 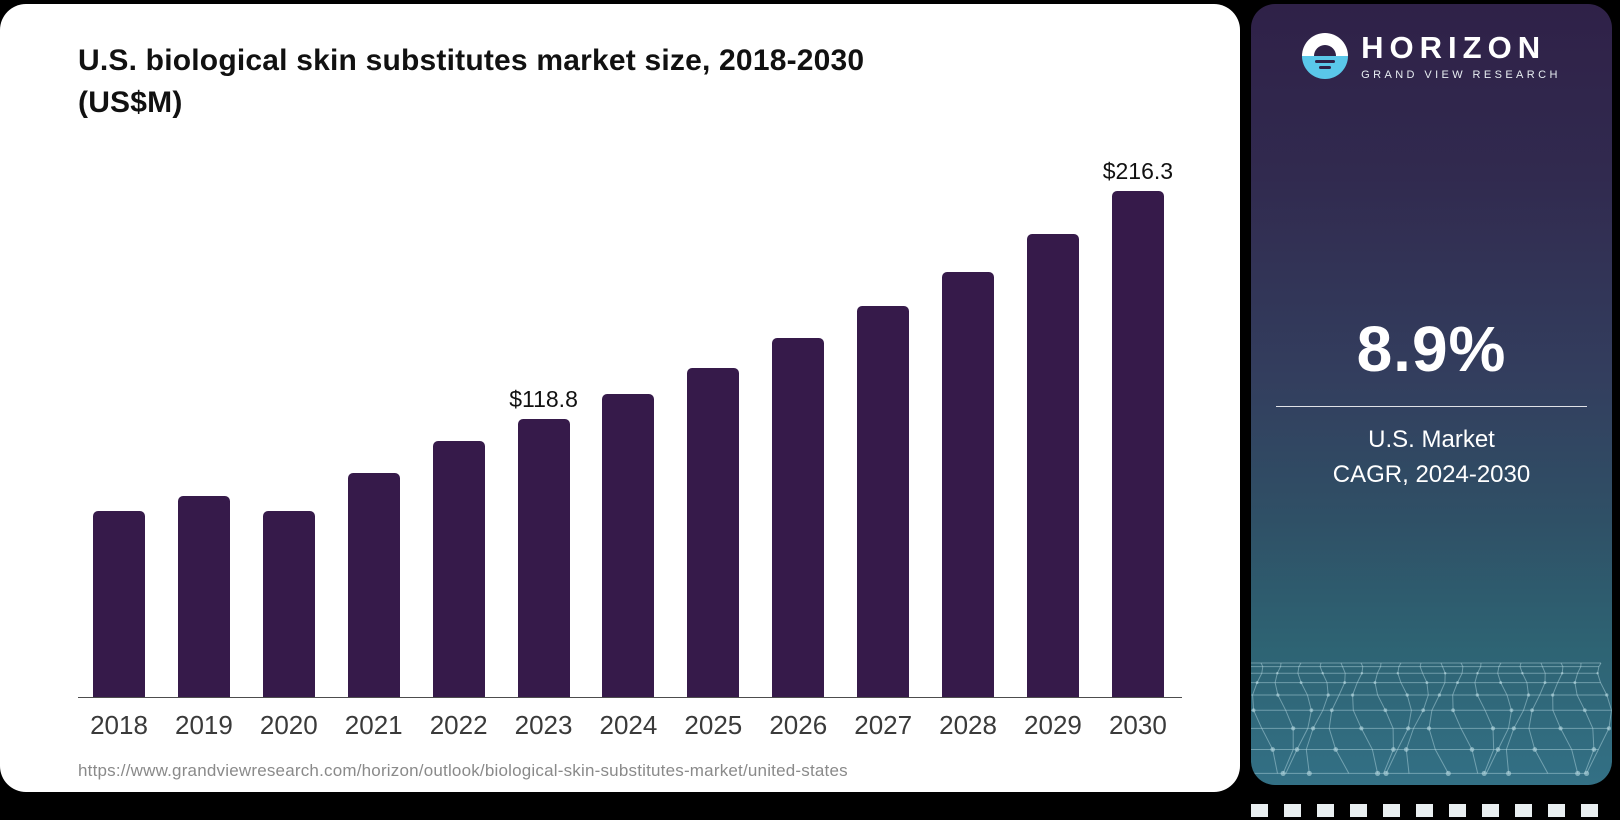 I want to click on brand-text: HORIZON GRAND VIEW RESEARCH, so click(x=1461, y=55).